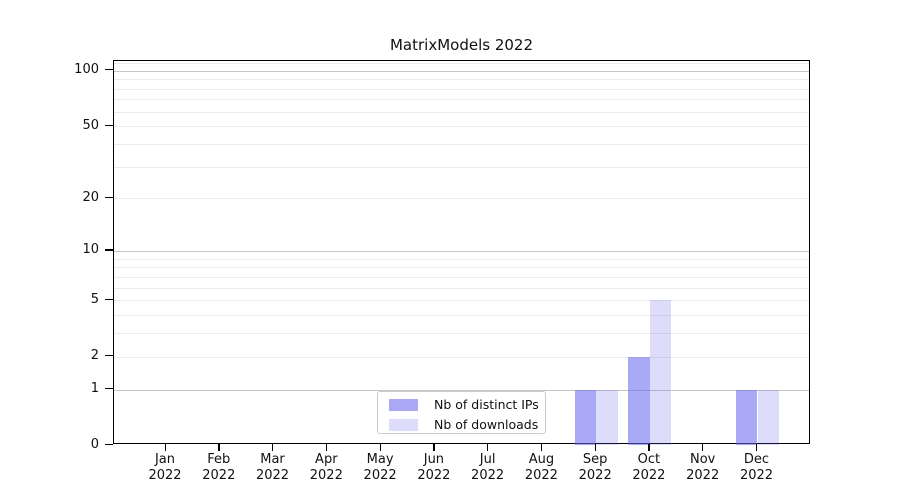  Describe the element at coordinates (165, 467) in the screenshot. I see `x-tick-label-jan: Jan 2022` at that location.